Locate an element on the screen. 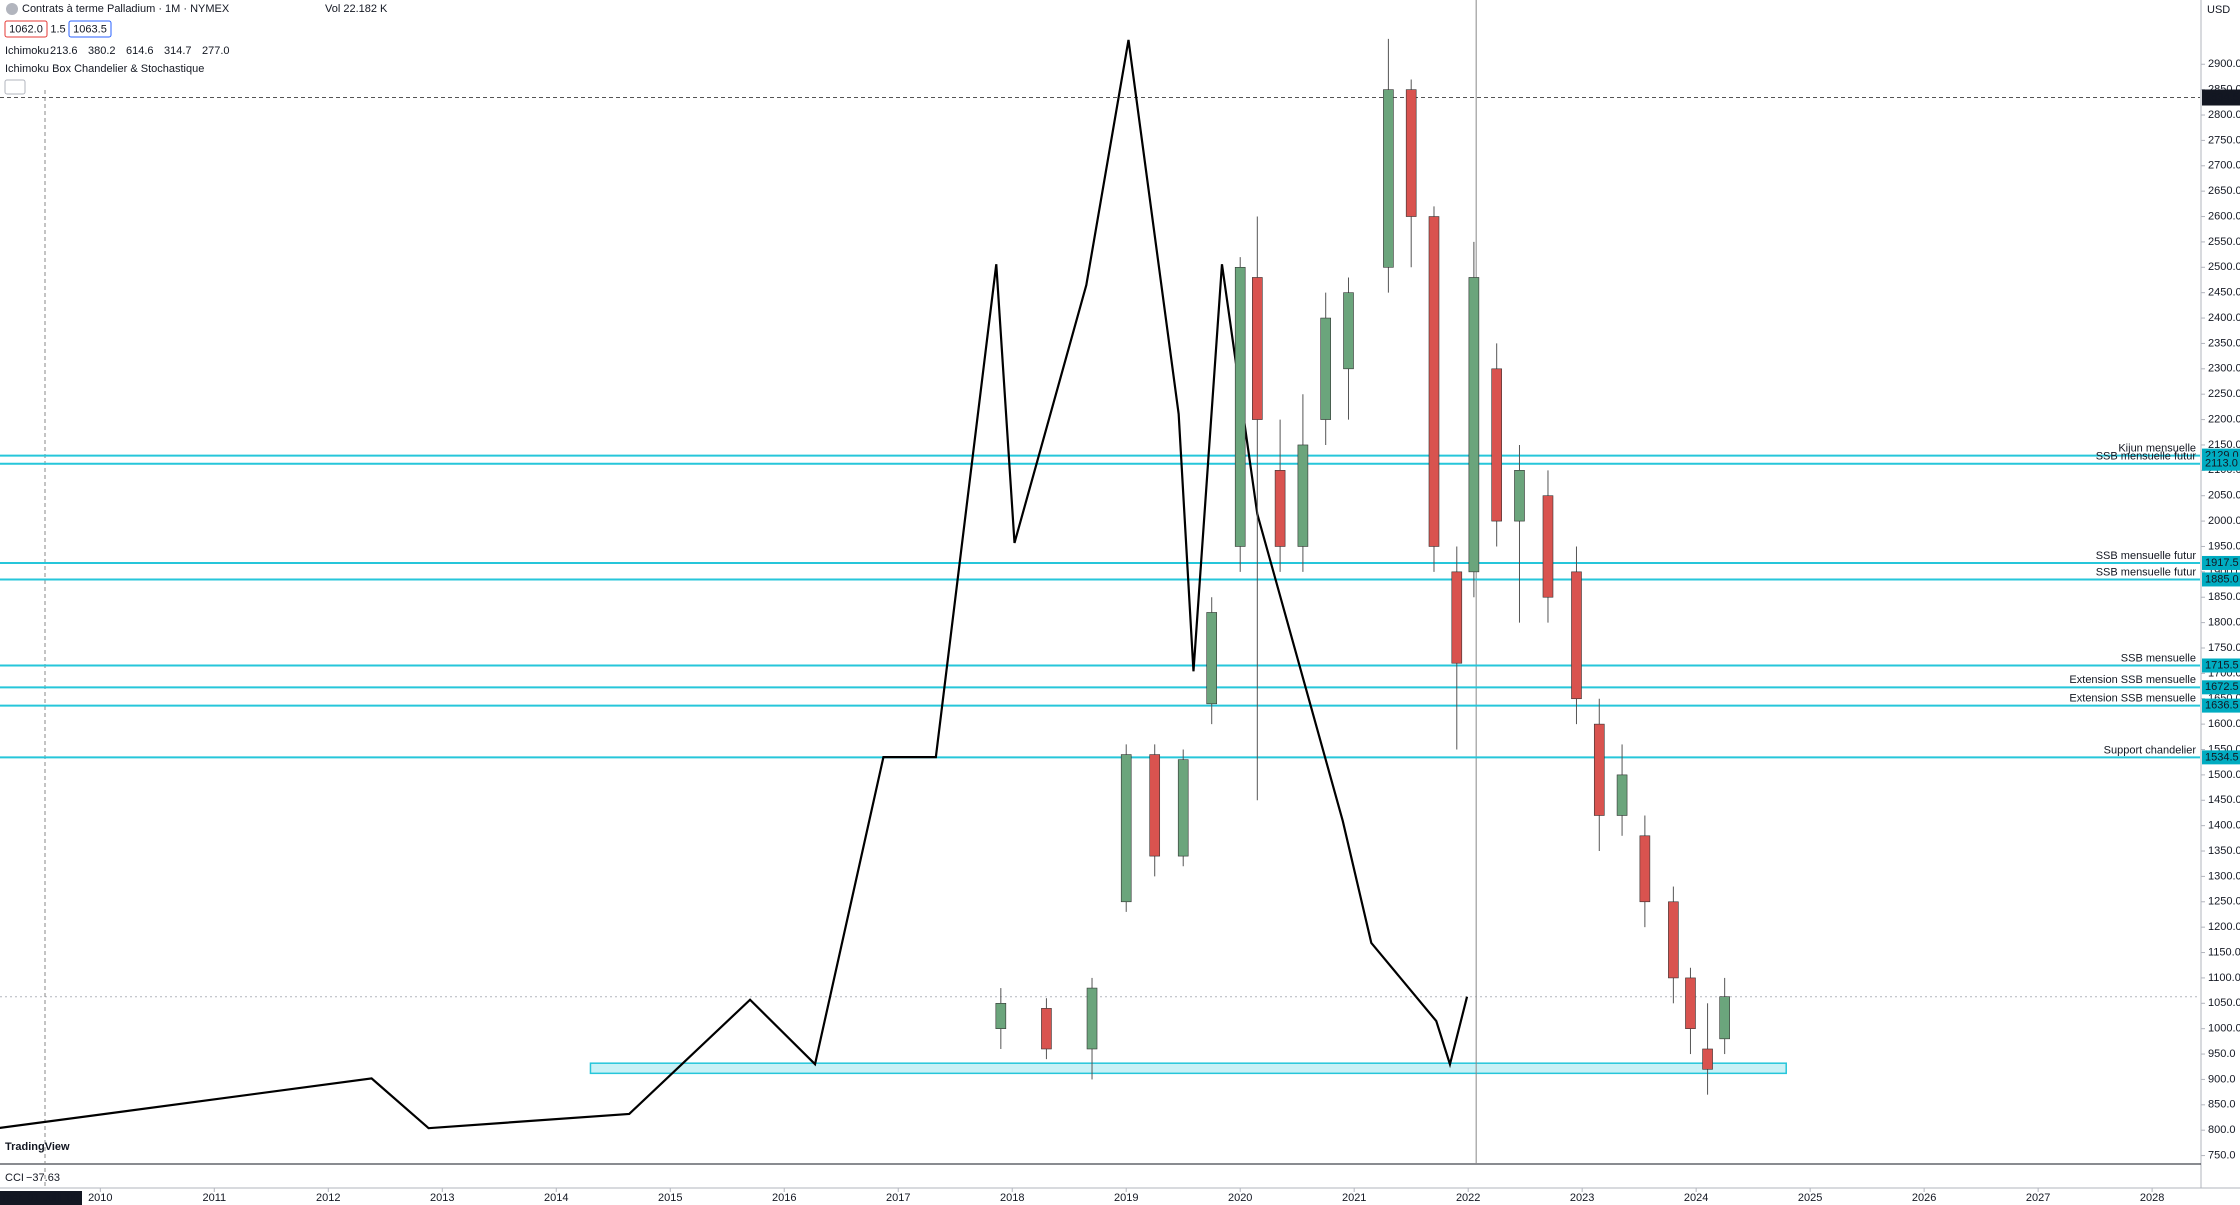 The width and height of the screenshot is (2240, 1205). y-tick-label: 2800.0 is located at coordinates (2224, 115).